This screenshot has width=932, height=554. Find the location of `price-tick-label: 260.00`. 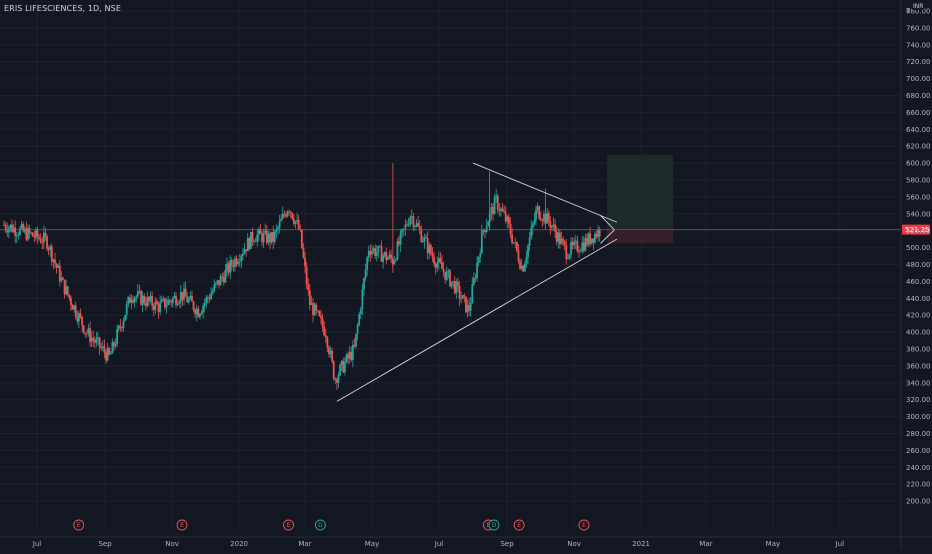

price-tick-label: 260.00 is located at coordinates (918, 451).